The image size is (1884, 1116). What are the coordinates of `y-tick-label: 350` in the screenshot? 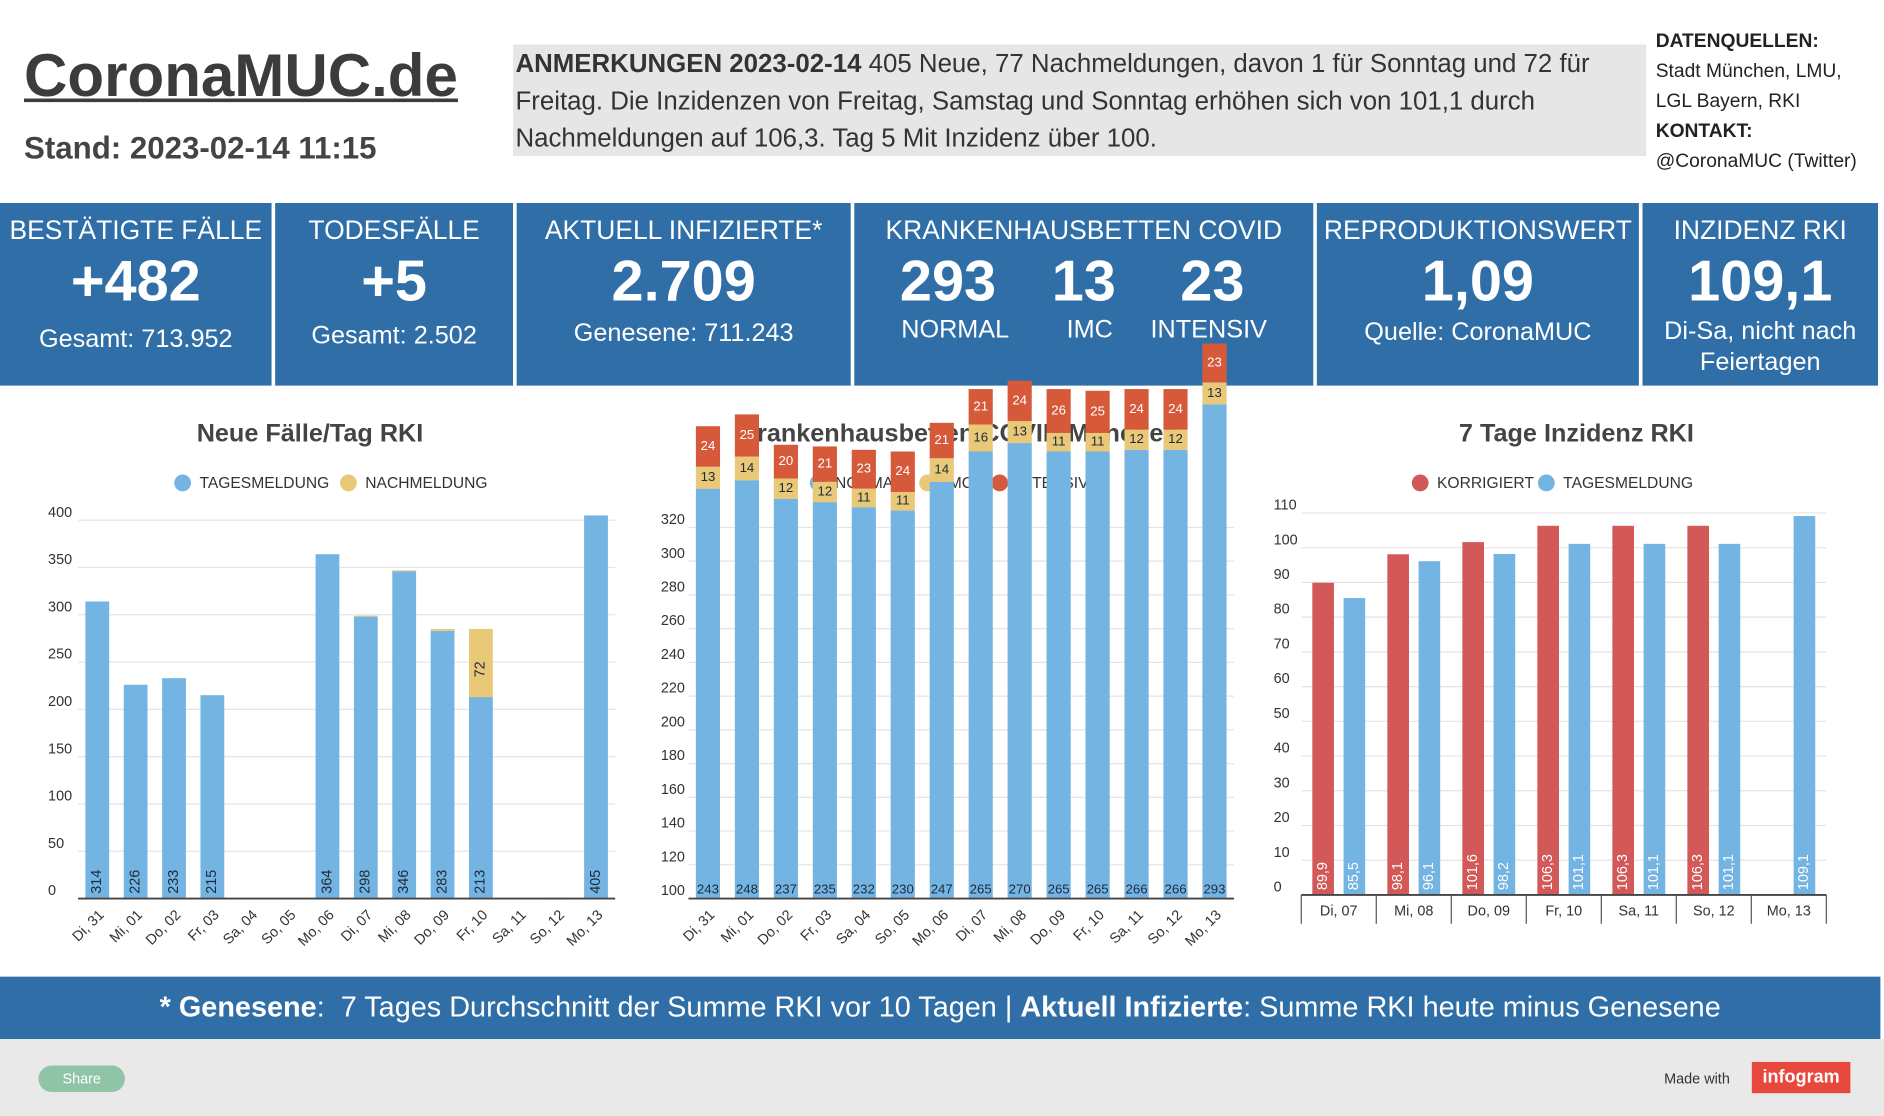 It's located at (60, 560).